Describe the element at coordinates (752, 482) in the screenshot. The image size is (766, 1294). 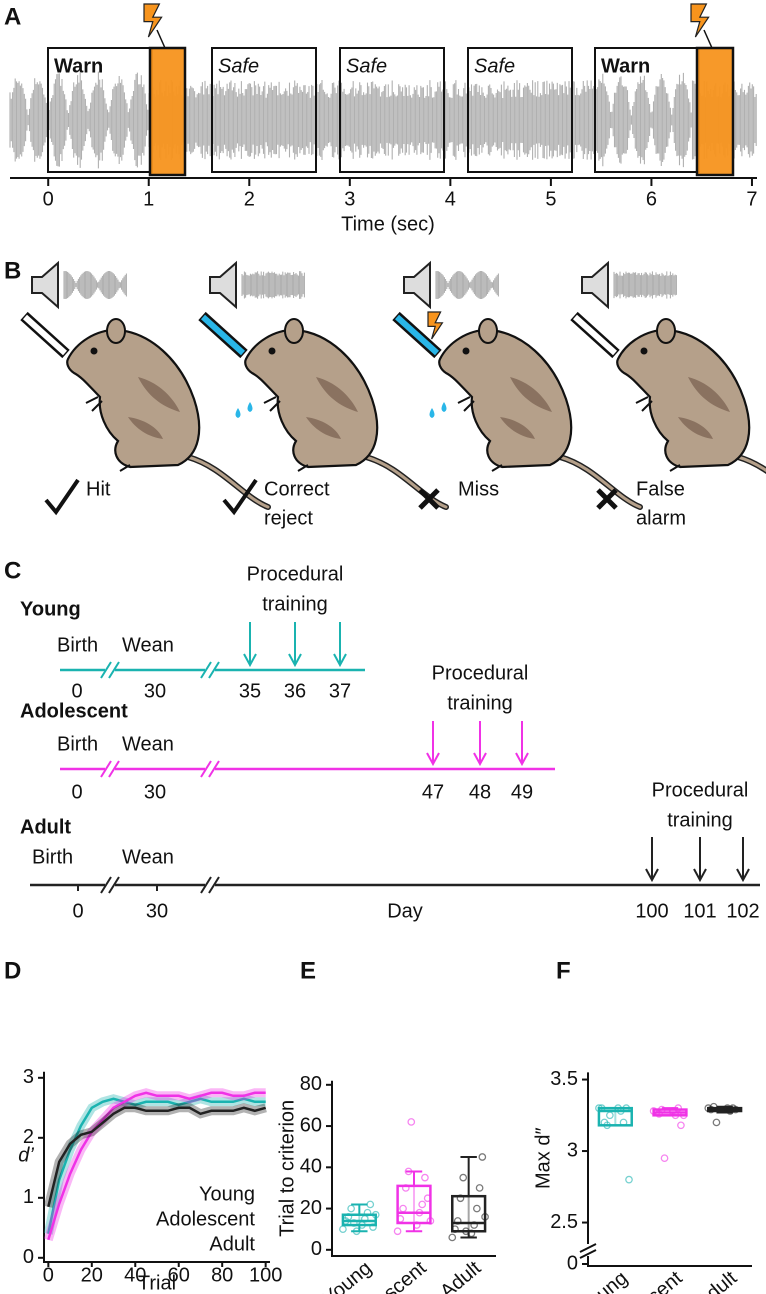
I see `gerbil-tail` at that location.